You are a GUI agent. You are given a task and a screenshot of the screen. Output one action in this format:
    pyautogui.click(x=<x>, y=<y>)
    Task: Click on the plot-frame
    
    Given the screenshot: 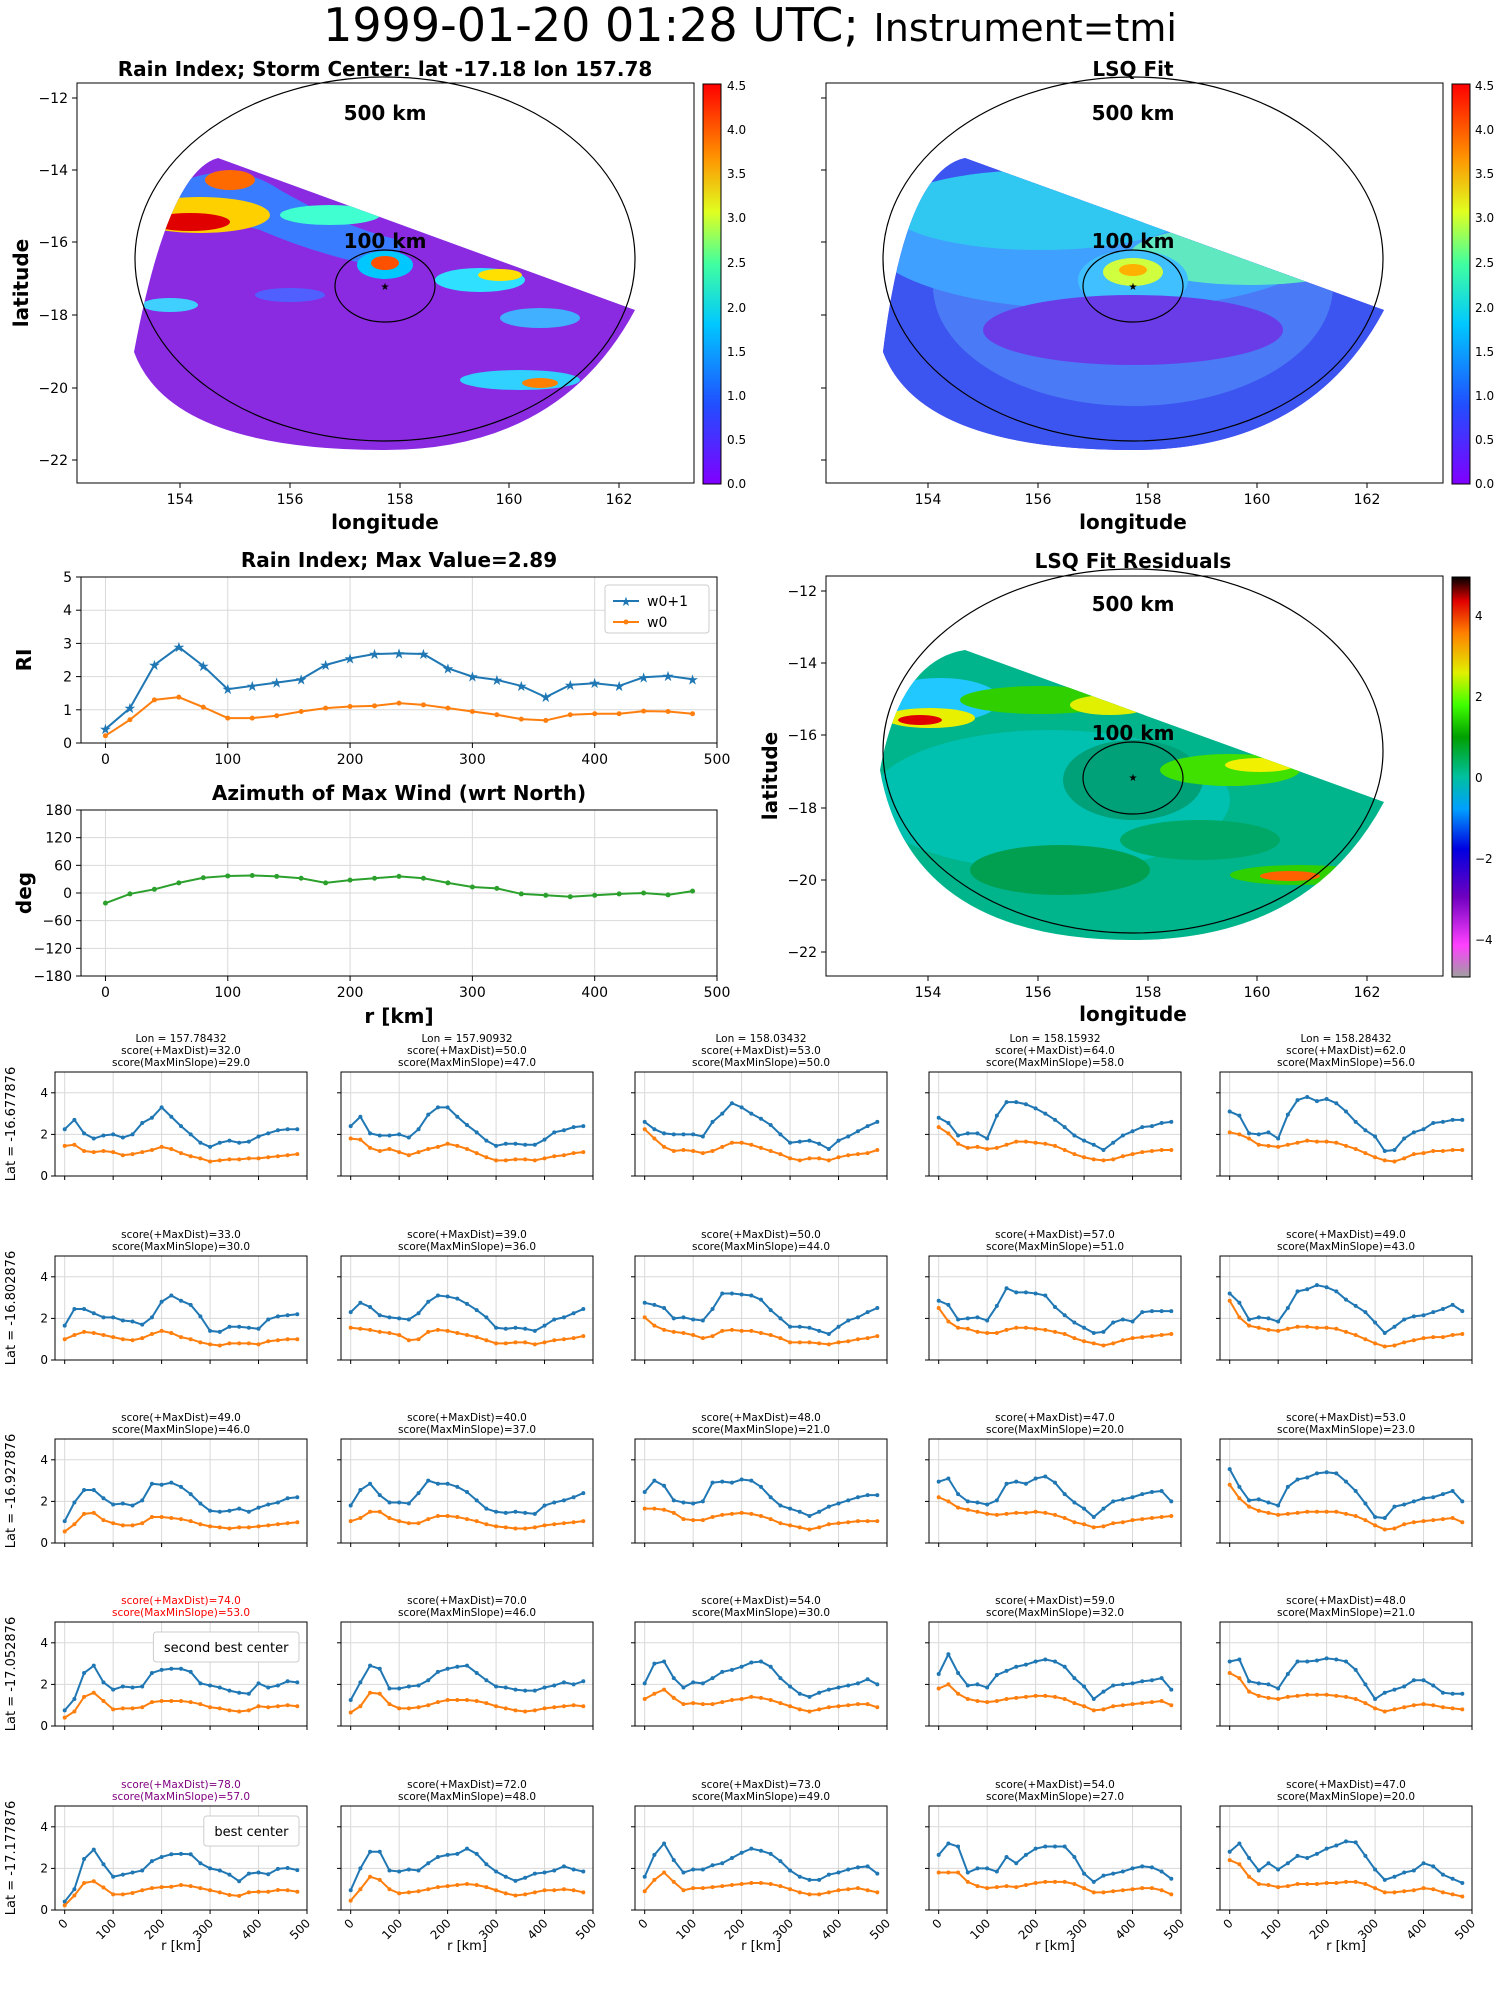 What is the action you would take?
    pyautogui.click(x=399, y=893)
    